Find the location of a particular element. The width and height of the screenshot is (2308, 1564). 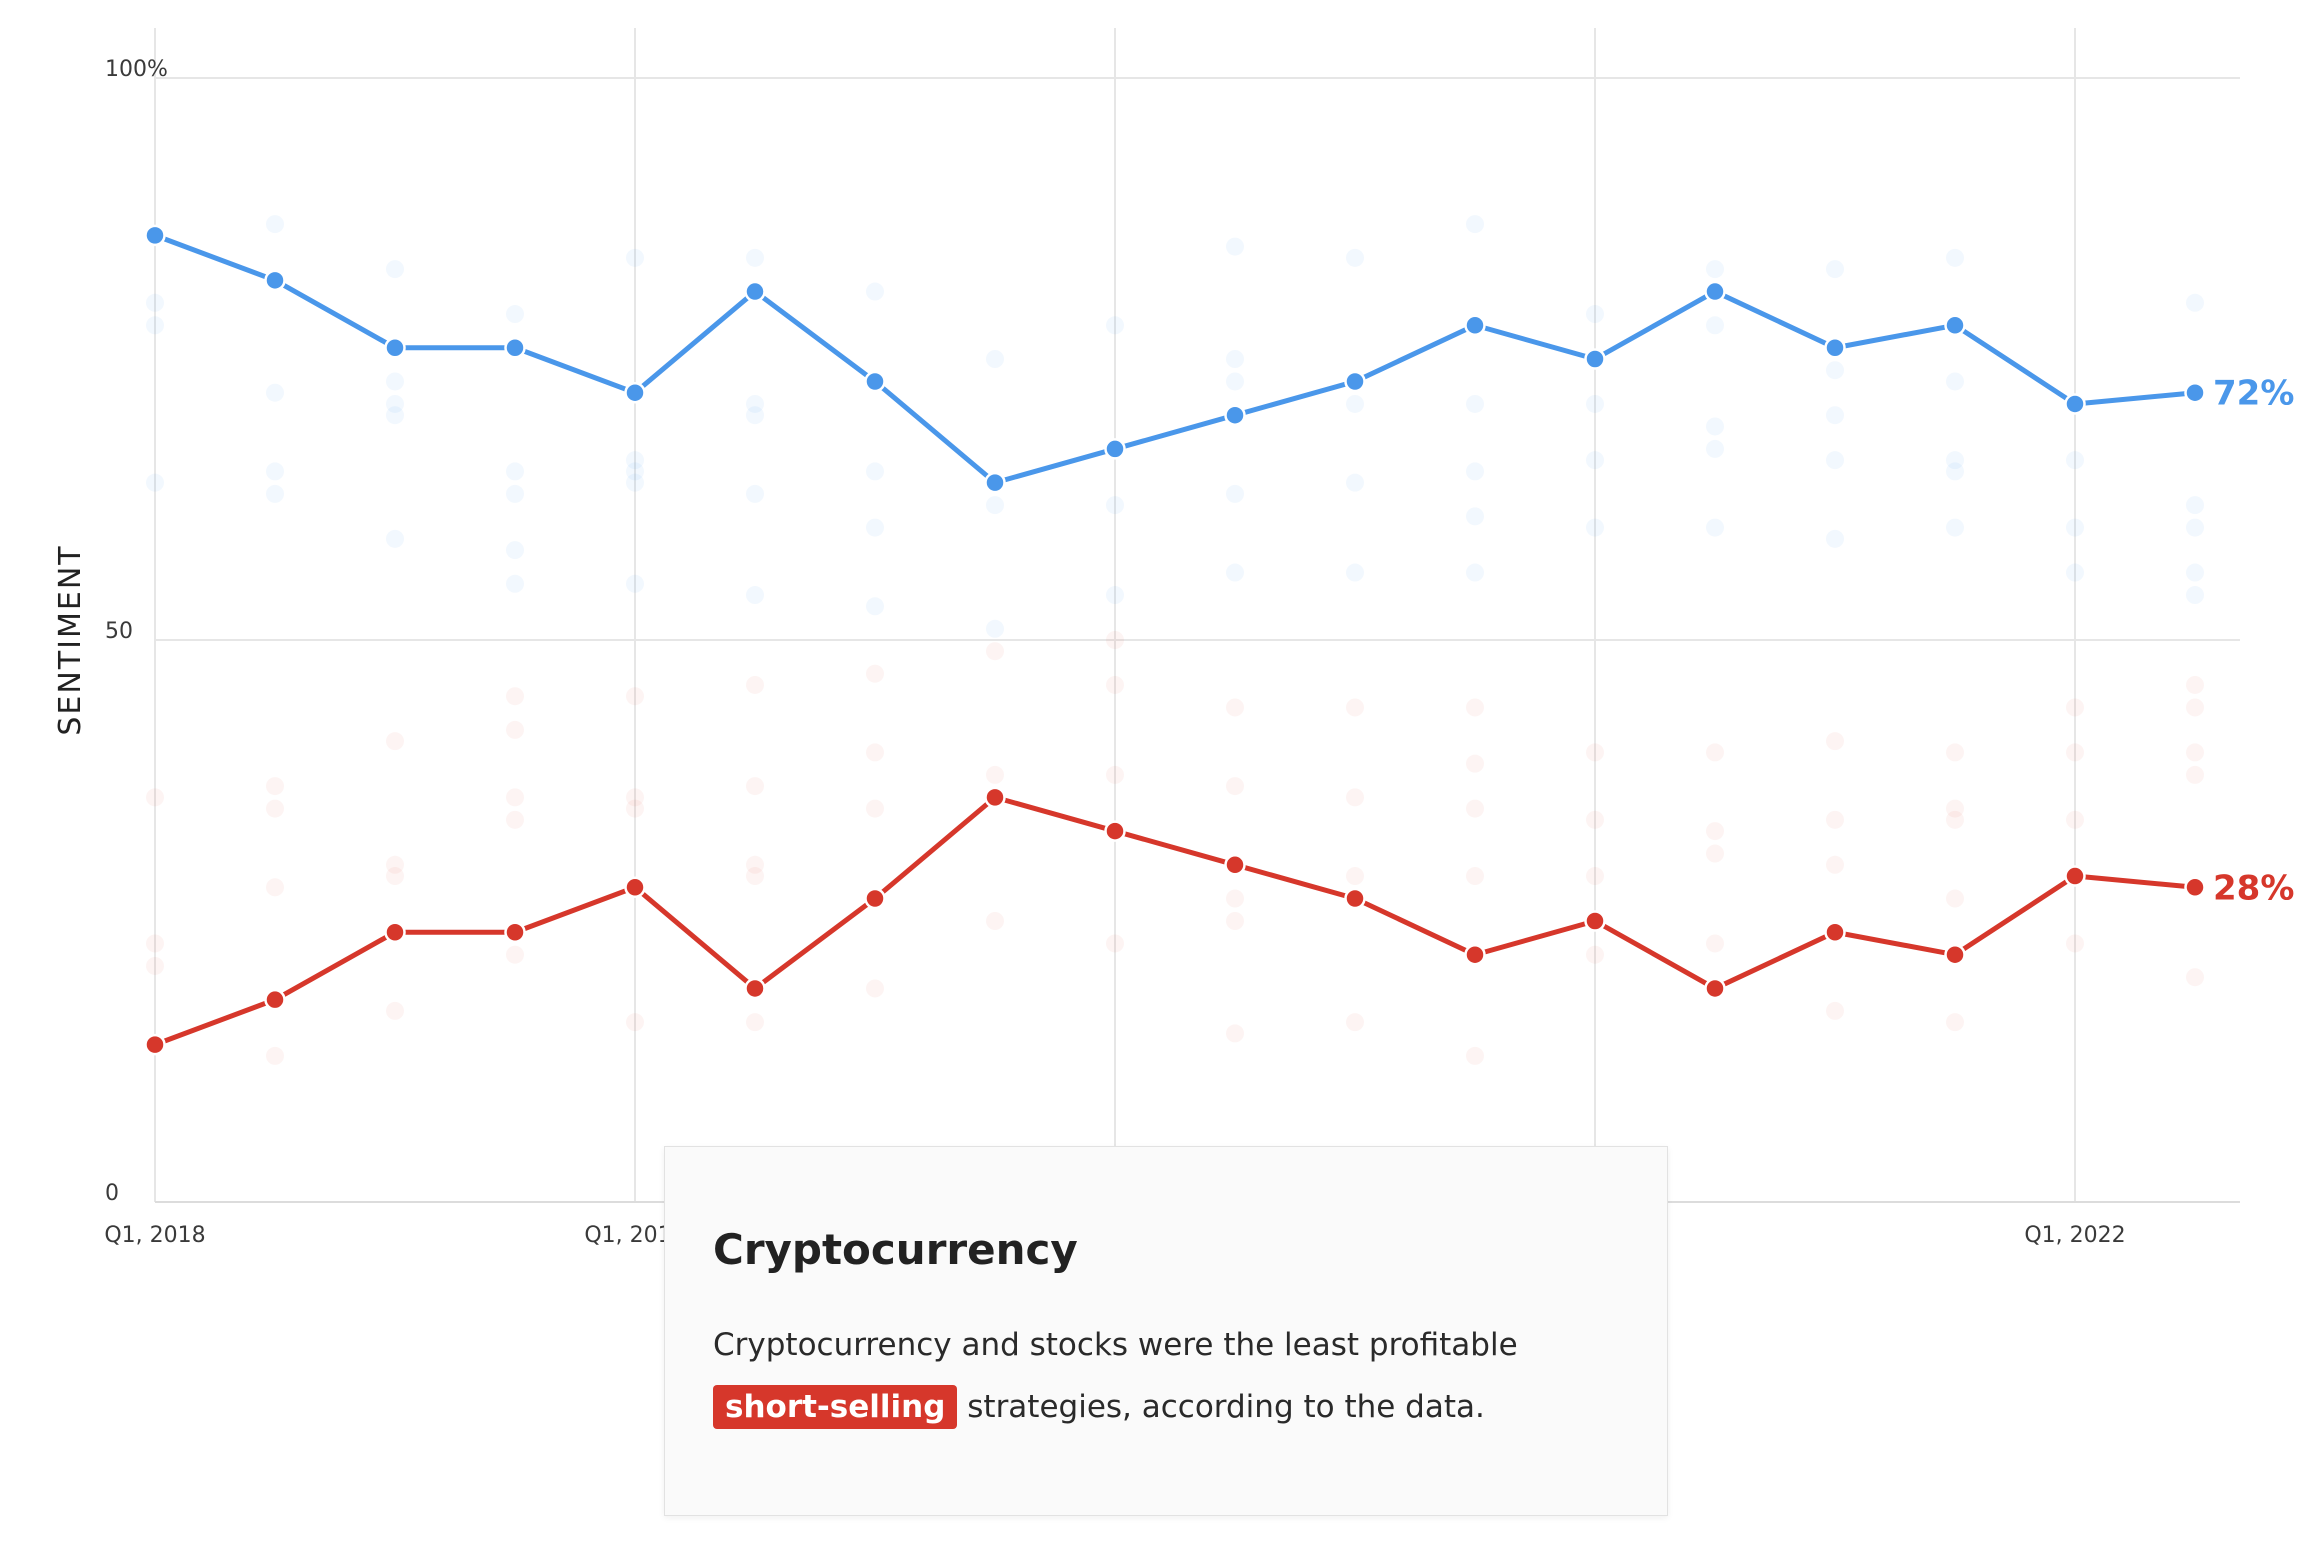

y-tick-label: 50 is located at coordinates (119, 631).